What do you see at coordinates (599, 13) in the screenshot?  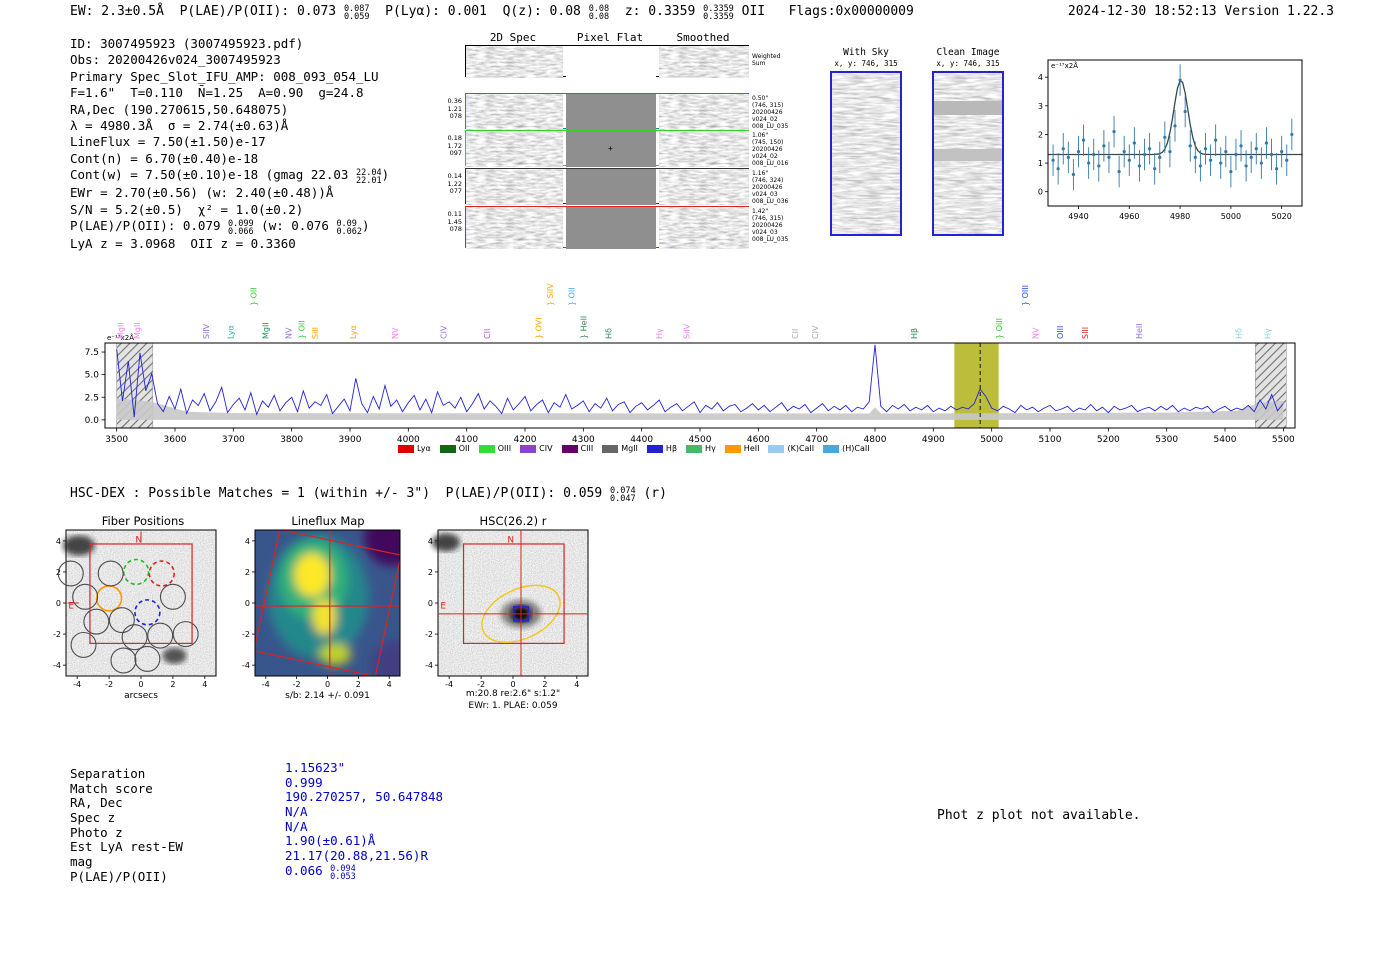 I see `stacked-limits: 0.08 0.08` at bounding box center [599, 13].